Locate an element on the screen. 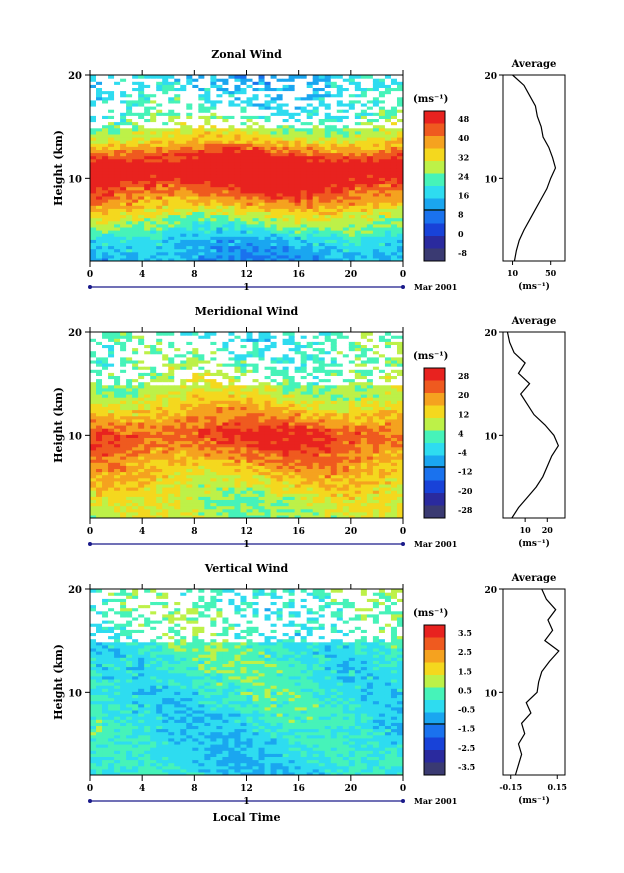 The width and height of the screenshot is (624, 873). colorbar-tick-label: 24 is located at coordinates (464, 176).